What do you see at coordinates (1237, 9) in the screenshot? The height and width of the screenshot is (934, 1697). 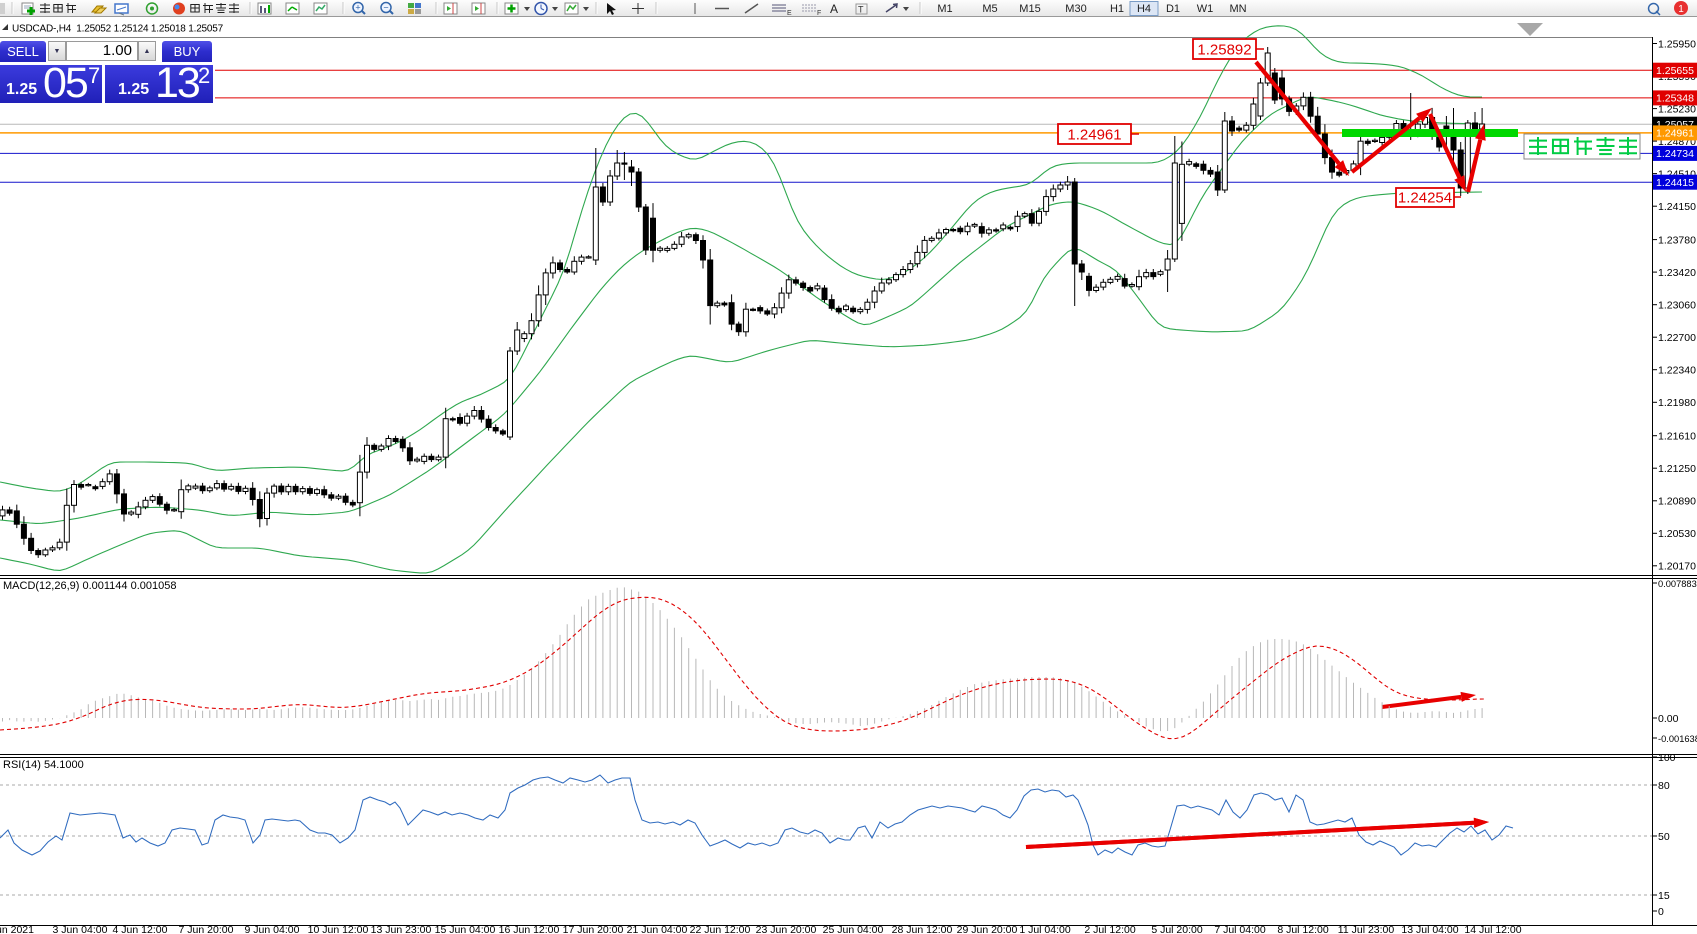 I see `svg-text: MN` at bounding box center [1237, 9].